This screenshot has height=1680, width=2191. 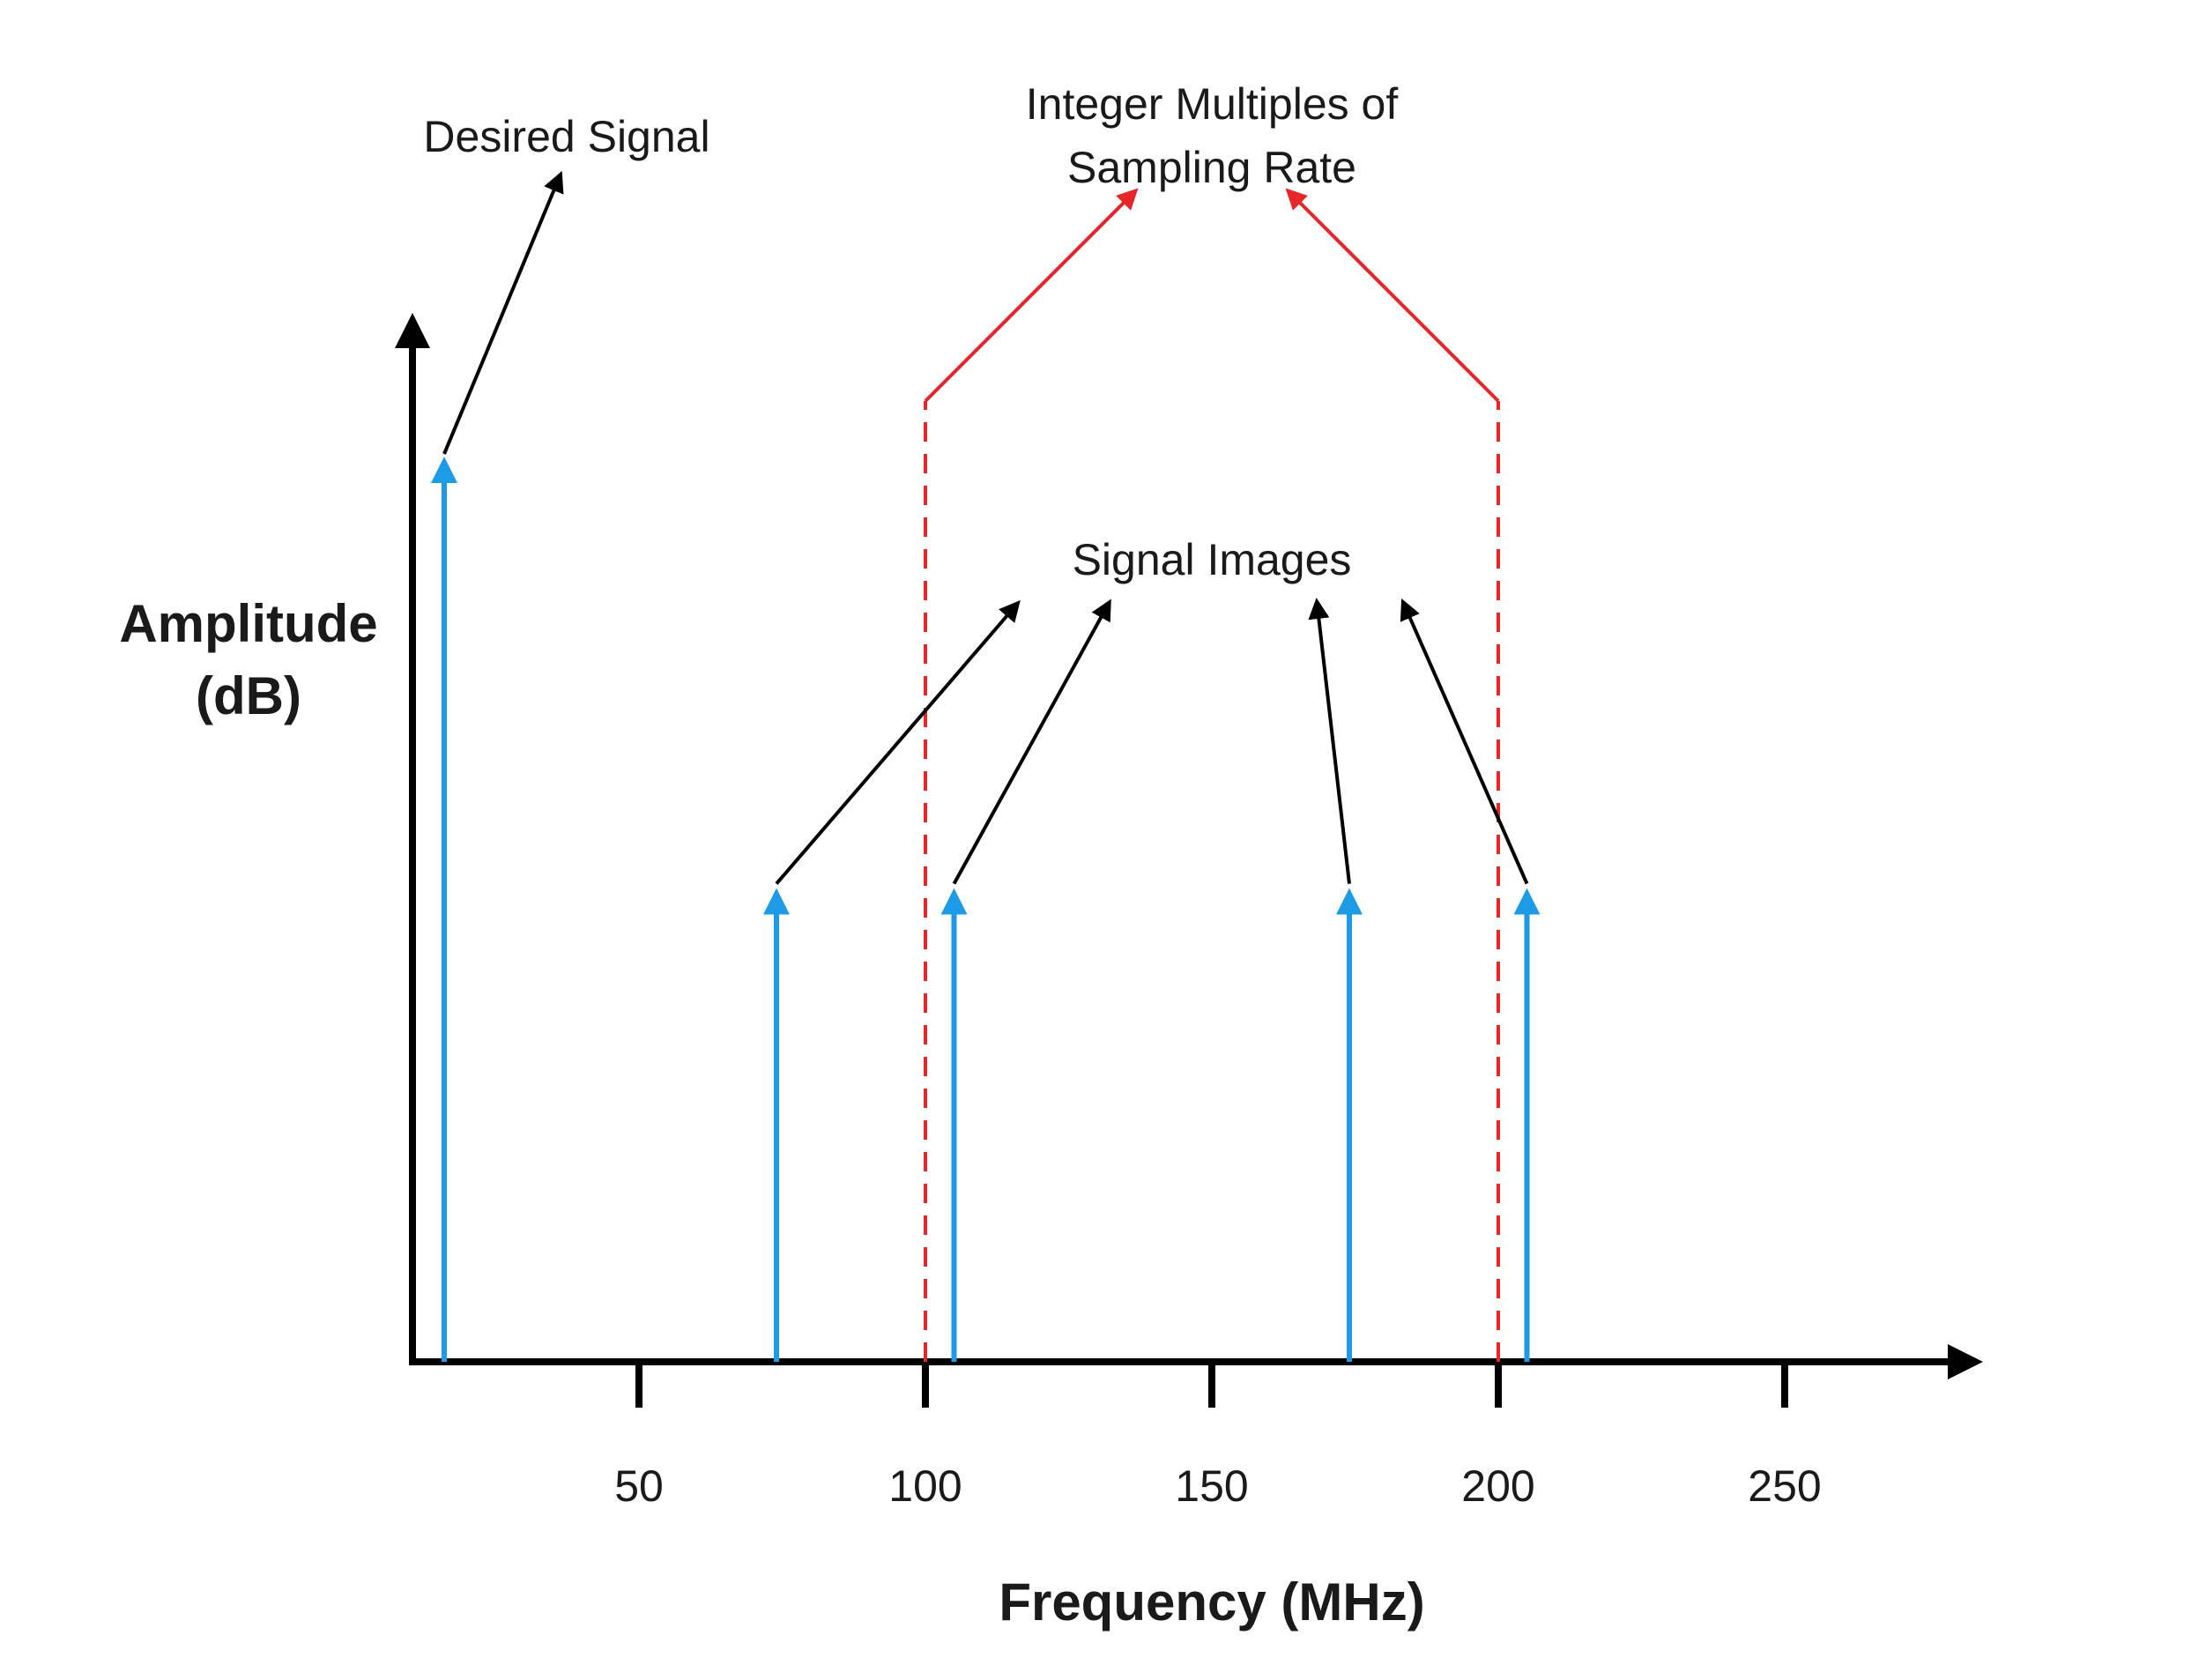 What do you see at coordinates (248, 623) in the screenshot?
I see `y-axis-title-line1: Amplitude` at bounding box center [248, 623].